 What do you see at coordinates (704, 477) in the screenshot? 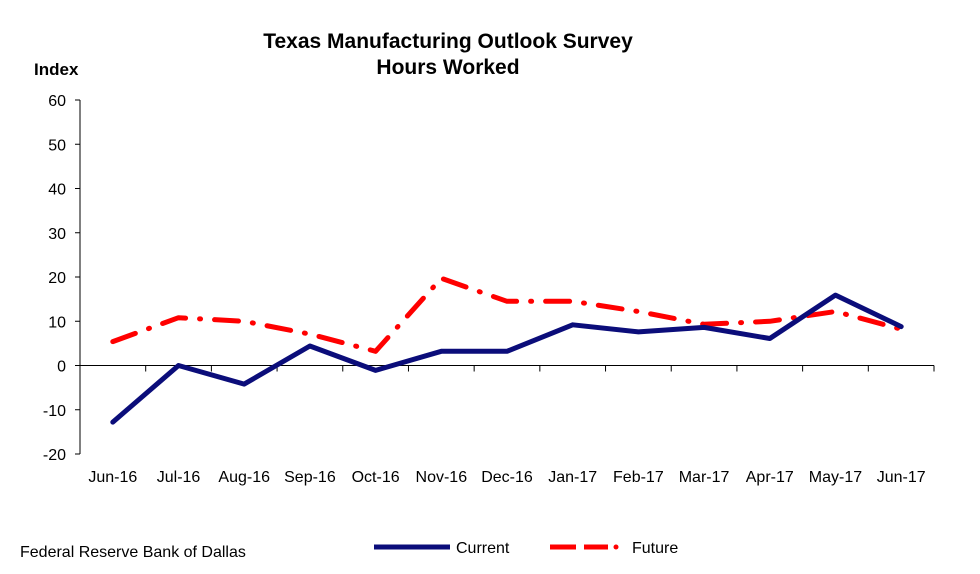
I see `x-tick-label: Mar-17` at bounding box center [704, 477].